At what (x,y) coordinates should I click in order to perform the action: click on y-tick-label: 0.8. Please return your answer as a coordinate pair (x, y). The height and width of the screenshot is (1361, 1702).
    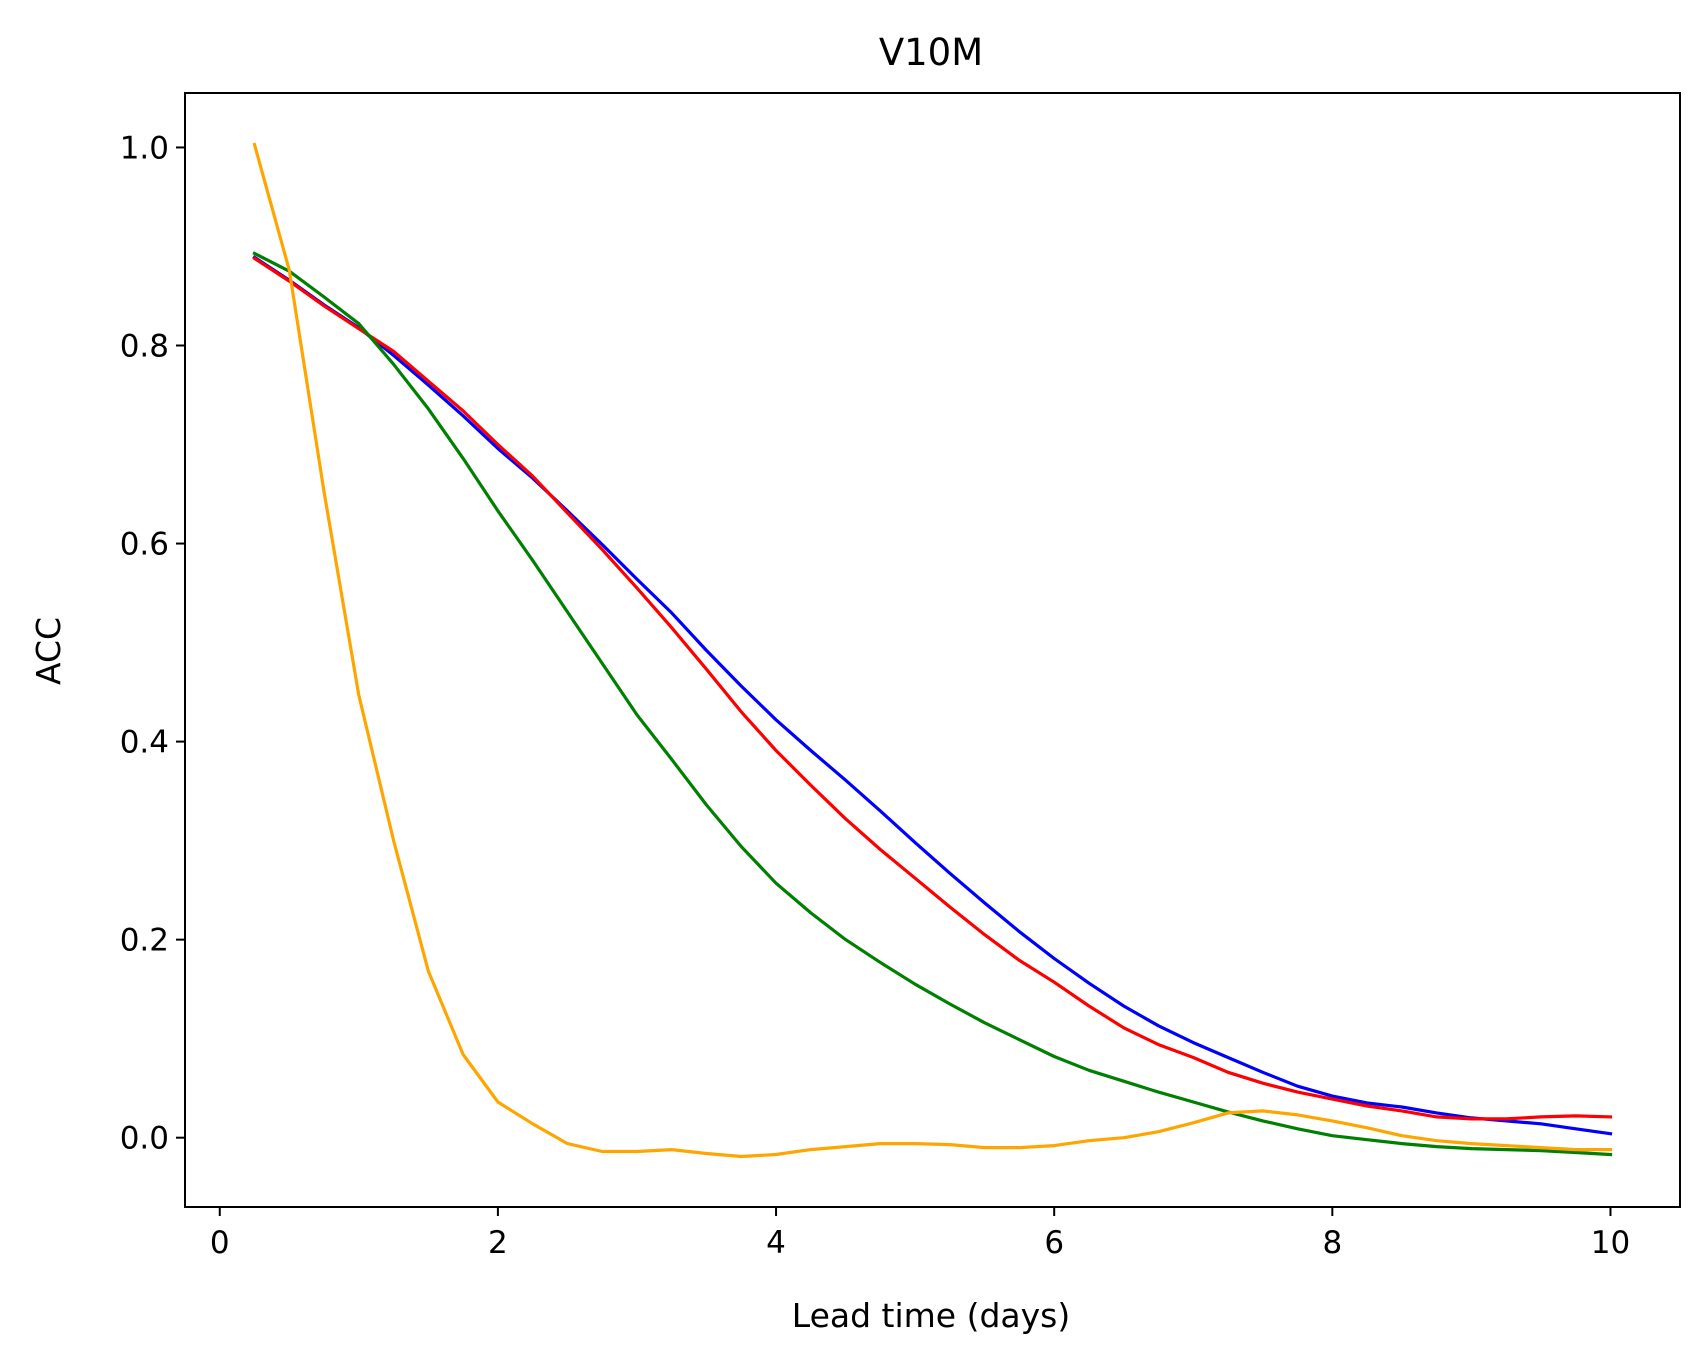
    Looking at the image, I should click on (144, 347).